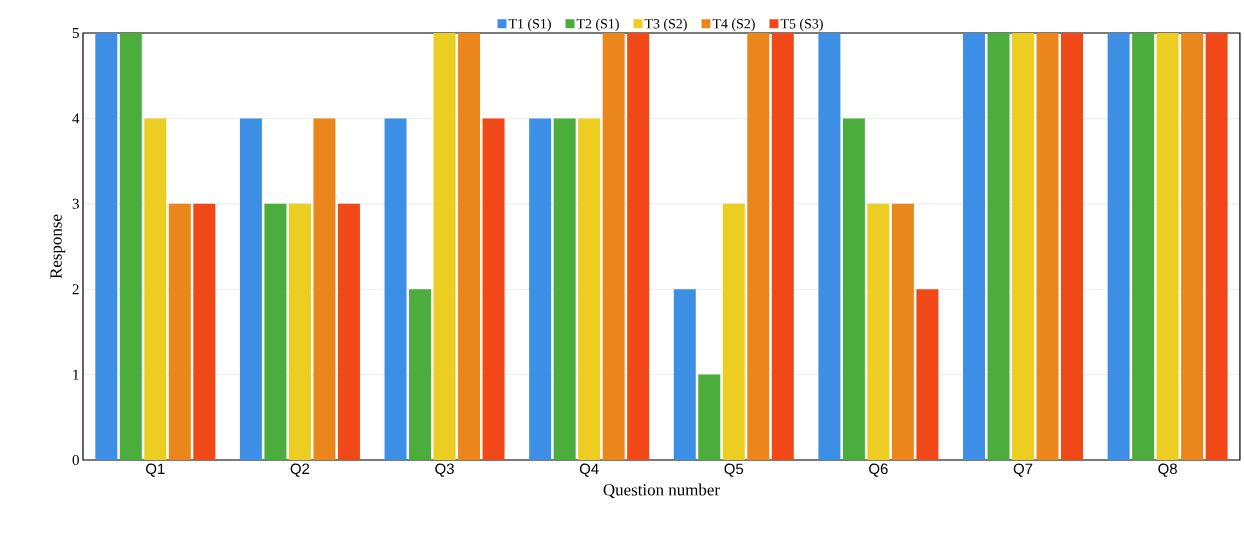  What do you see at coordinates (1167, 470) in the screenshot?
I see `x-tick-label: Q8` at bounding box center [1167, 470].